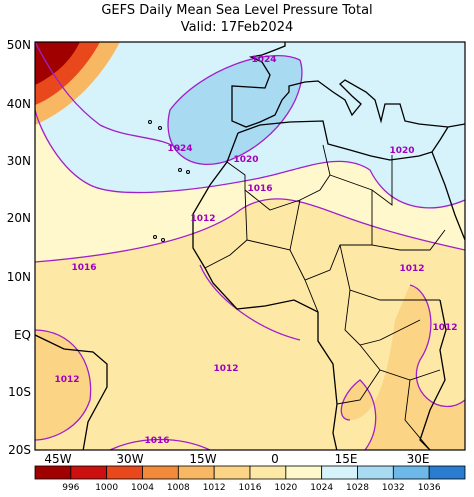 The height and width of the screenshot is (497, 474). Describe the element at coordinates (214, 488) in the screenshot. I see `colorbar-label: 1012` at that location.